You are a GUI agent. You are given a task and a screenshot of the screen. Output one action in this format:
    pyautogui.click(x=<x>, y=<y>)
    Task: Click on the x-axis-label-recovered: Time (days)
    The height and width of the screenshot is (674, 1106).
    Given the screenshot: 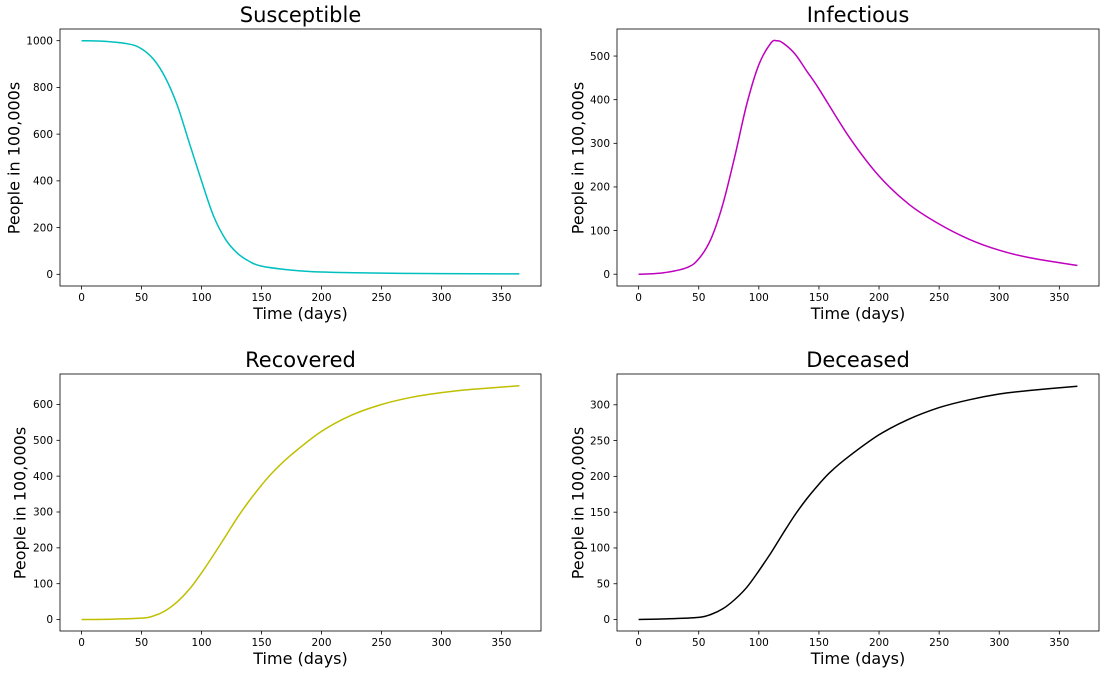 What is the action you would take?
    pyautogui.click(x=300, y=658)
    